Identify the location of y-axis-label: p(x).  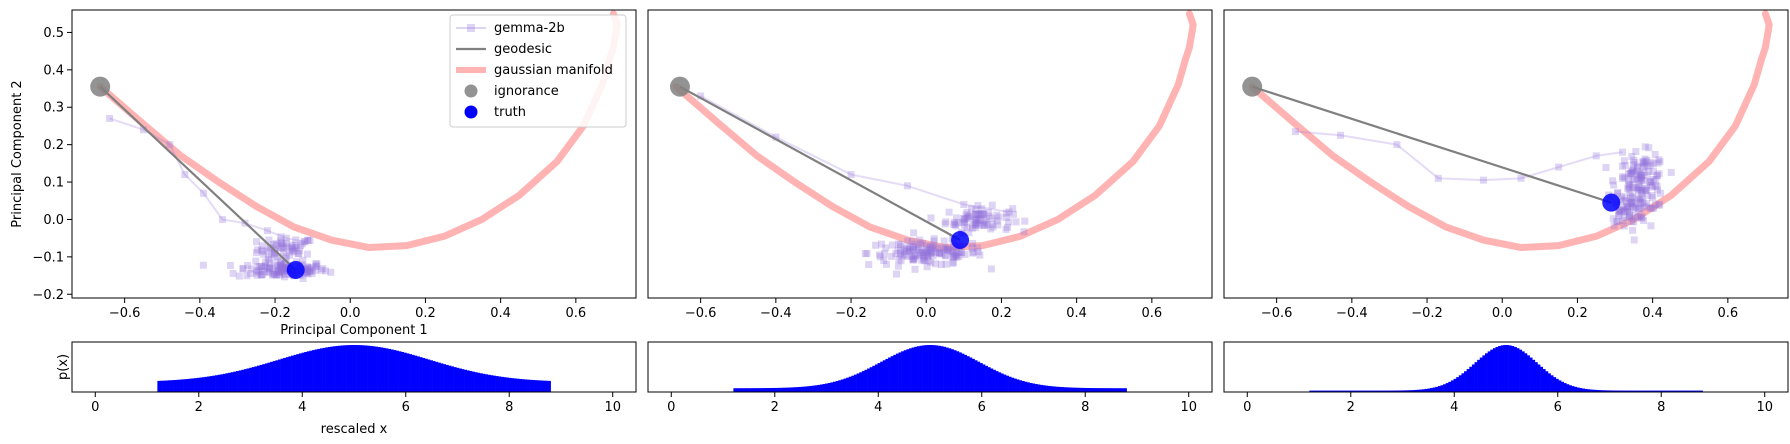
(63, 367).